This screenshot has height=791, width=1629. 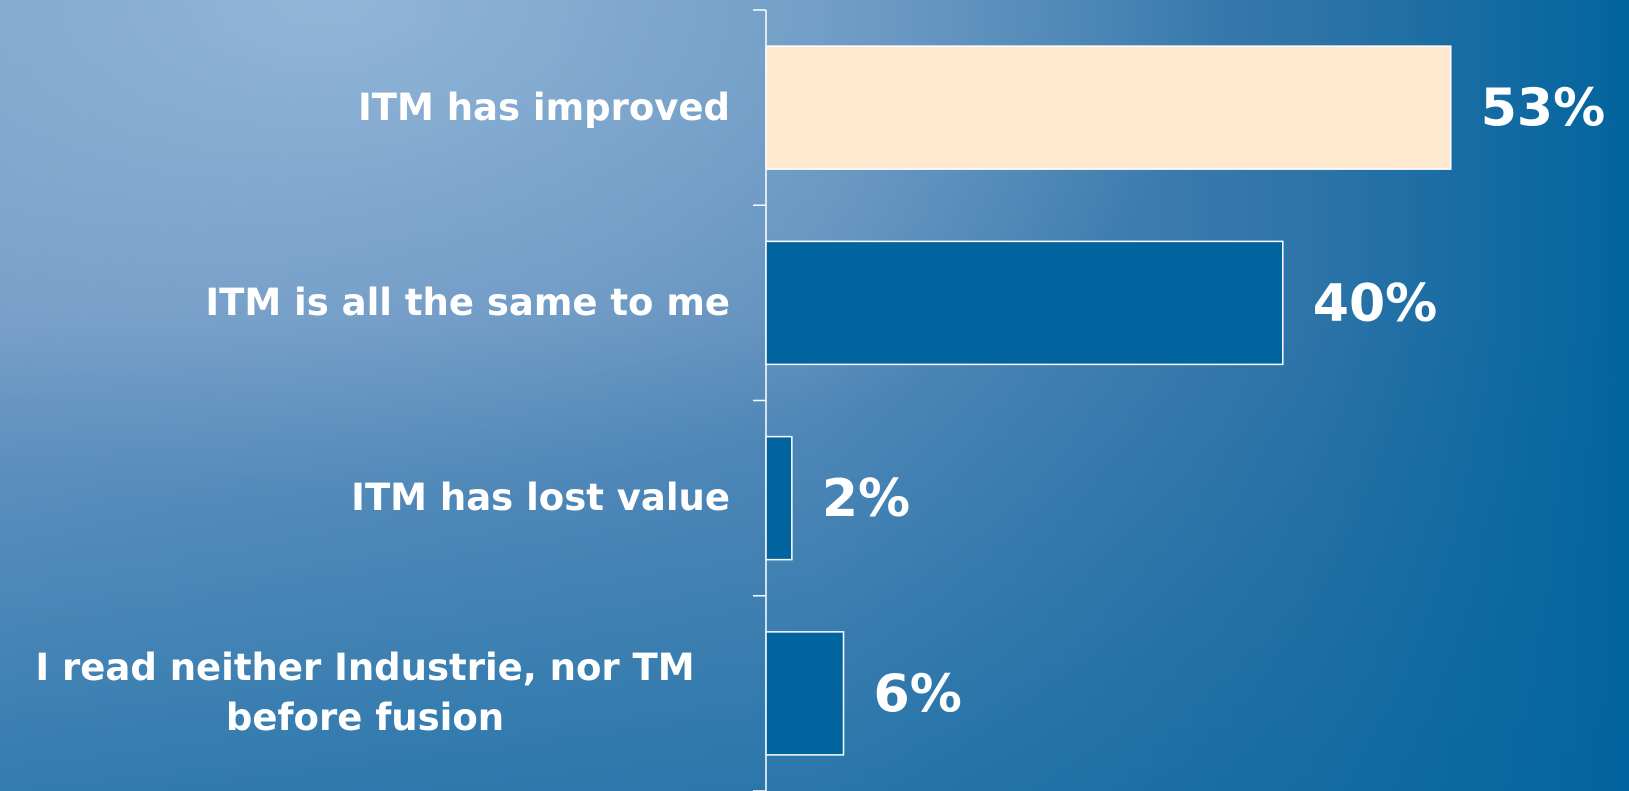 I want to click on category-label-box: ITM is all the same to me, so click(x=365, y=303).